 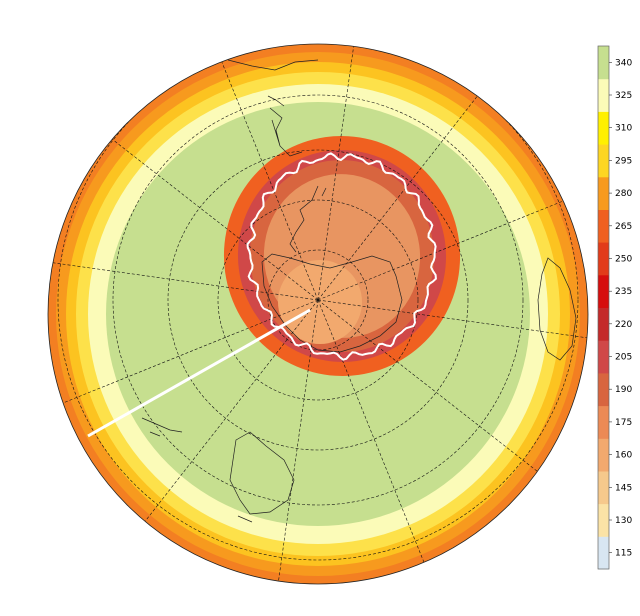 I want to click on africa-coastline, so click(x=557, y=309).